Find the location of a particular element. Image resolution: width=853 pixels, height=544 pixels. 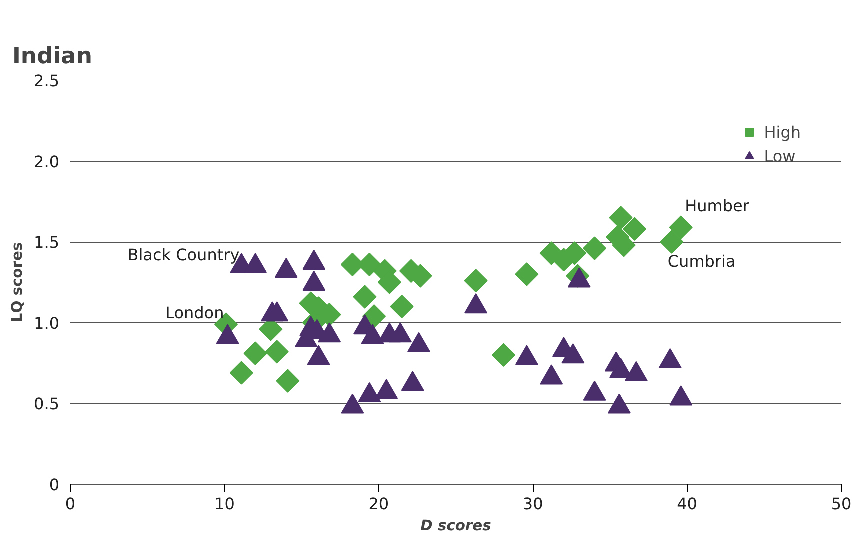

y-axis-title: LQ scores is located at coordinates (17, 282).